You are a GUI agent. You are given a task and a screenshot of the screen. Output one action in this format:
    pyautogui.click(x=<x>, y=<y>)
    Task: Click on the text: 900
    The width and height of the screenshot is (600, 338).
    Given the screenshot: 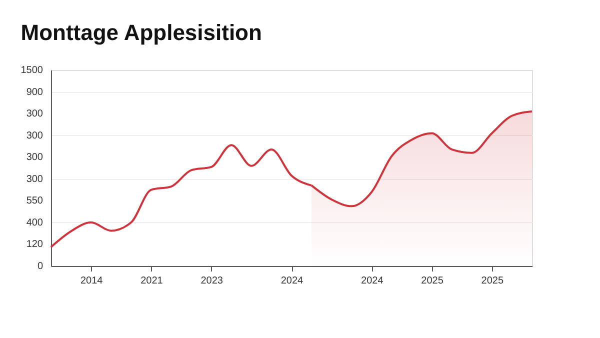 What is the action you would take?
    pyautogui.click(x=35, y=92)
    